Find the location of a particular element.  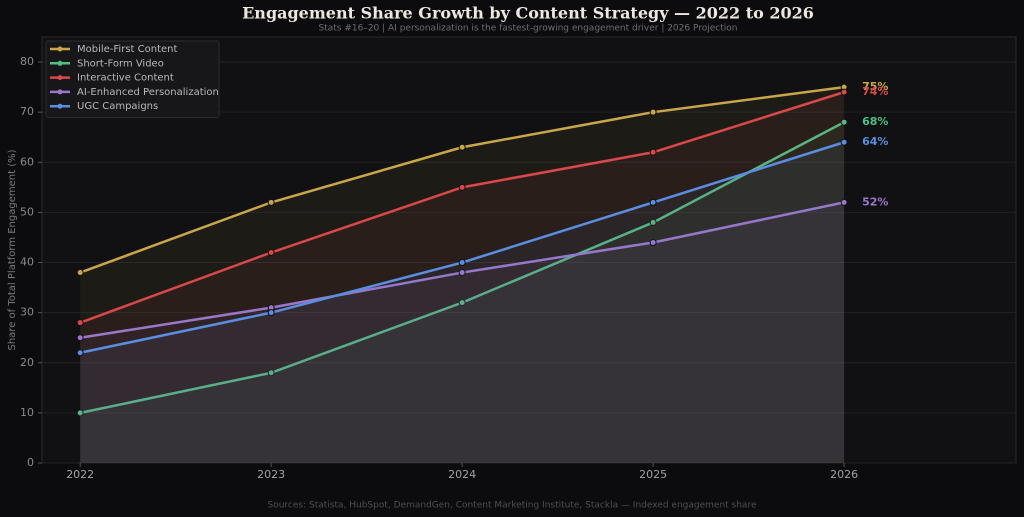

legend-label: Interactive Content is located at coordinates (125, 78).